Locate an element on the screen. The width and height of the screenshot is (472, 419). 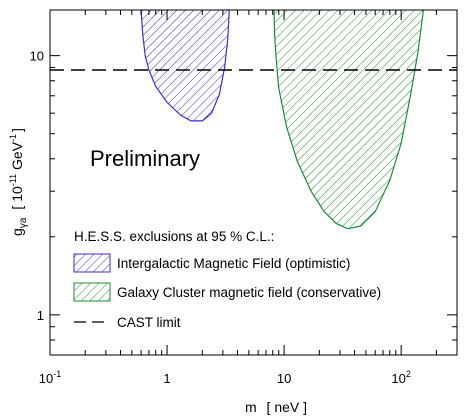
x-tick-label: 10² is located at coordinates (400, 377).